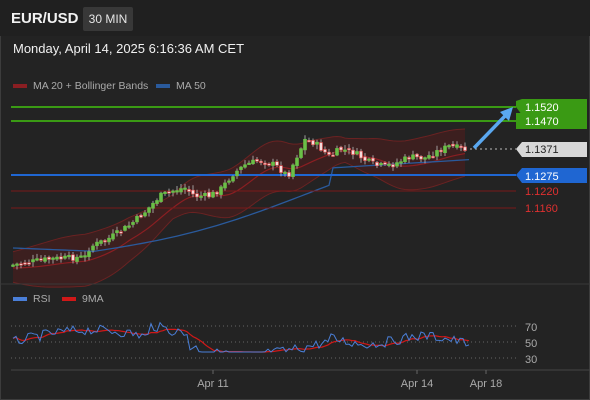  I want to click on rsi-label: RSI, so click(42, 299).